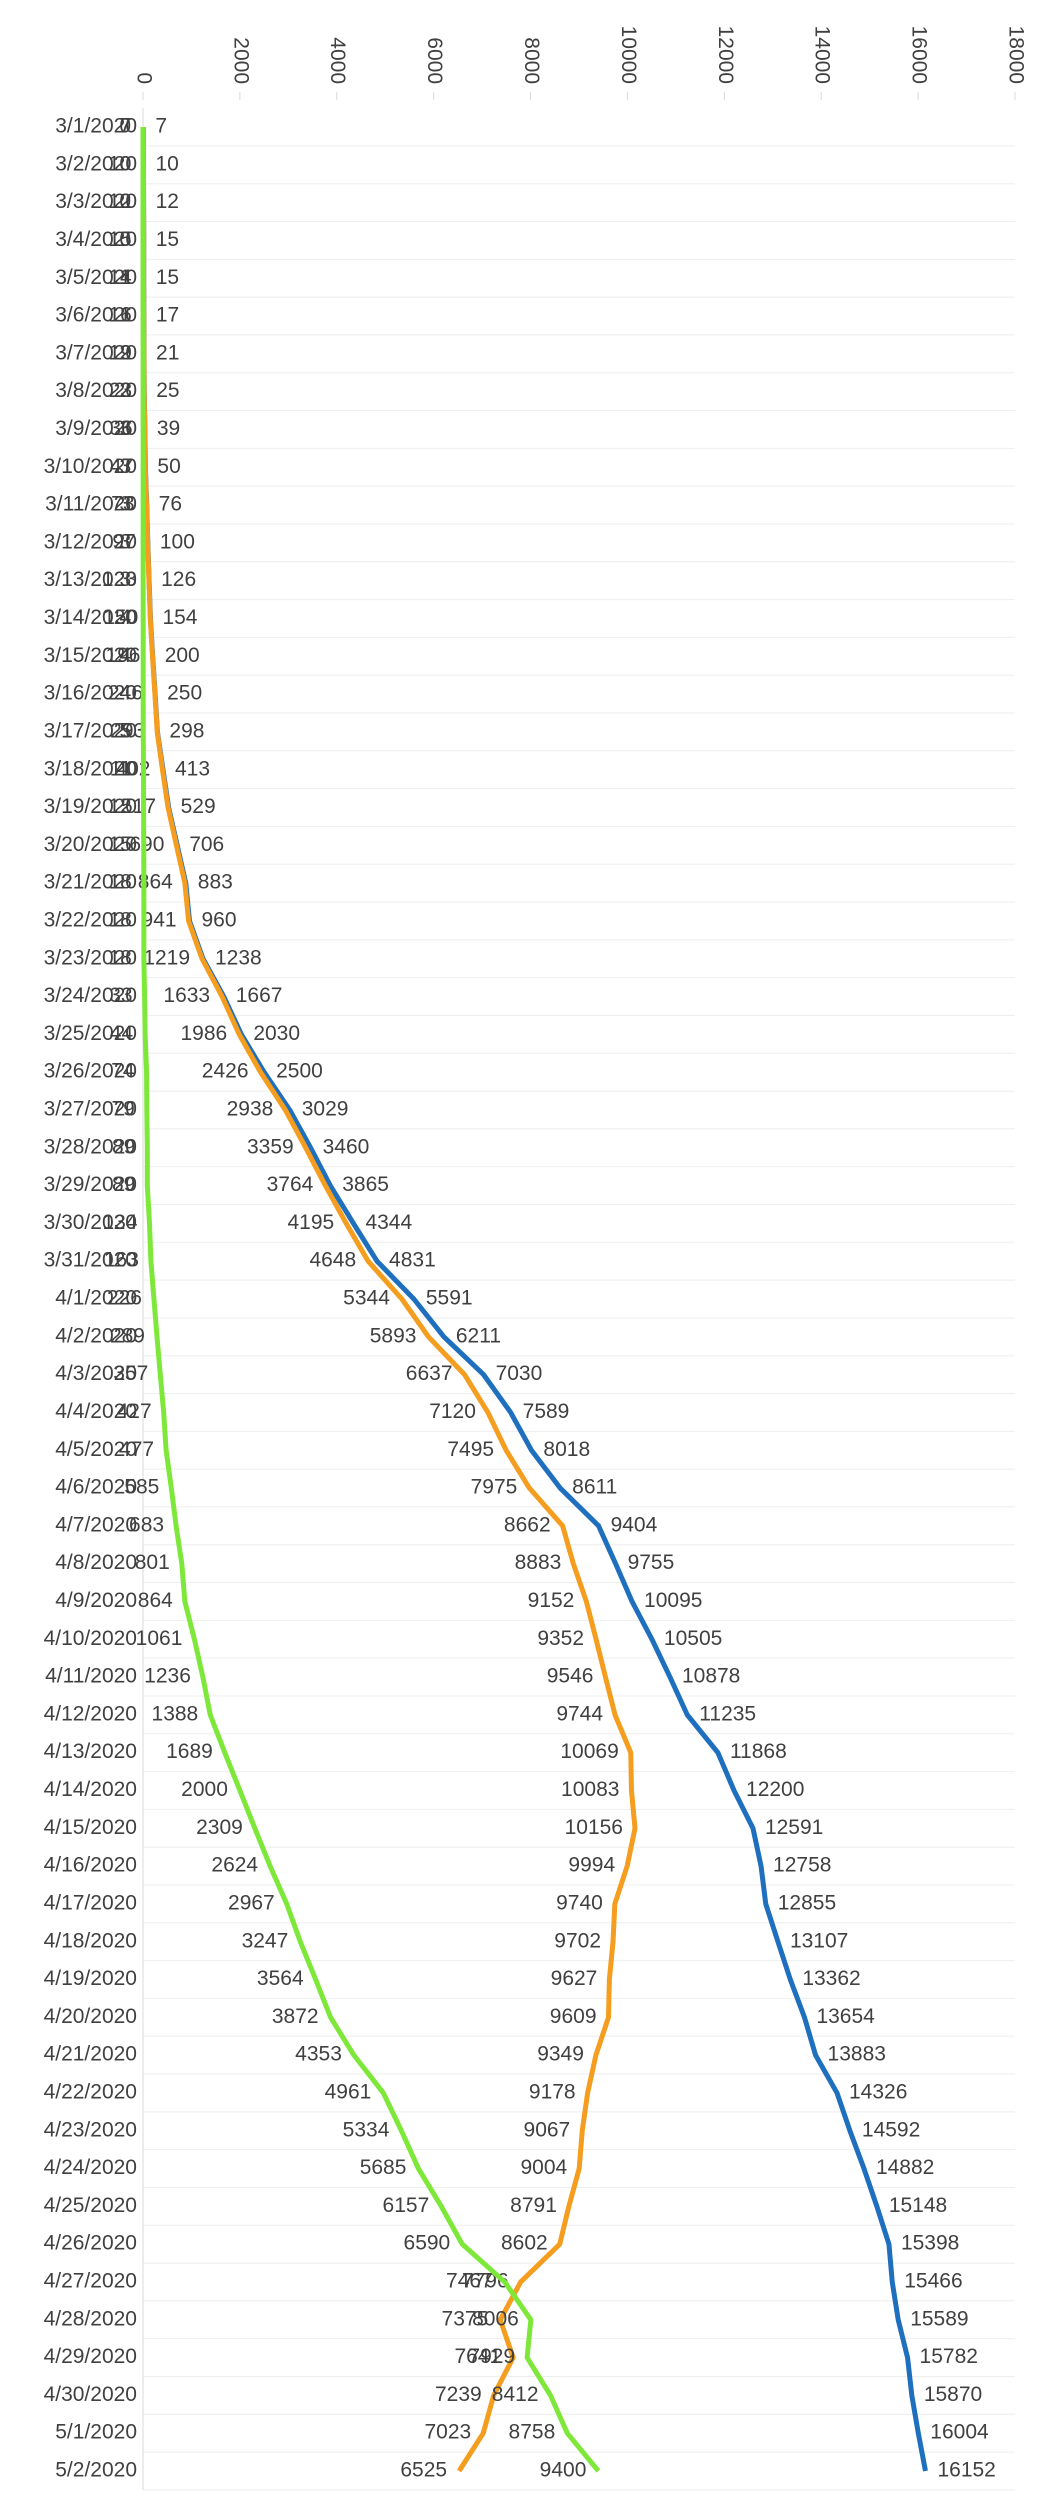 Image resolution: width=1047 pixels, height=2499 pixels. What do you see at coordinates (96, 2470) in the screenshot?
I see `y-tick-label: 5/2/2020` at bounding box center [96, 2470].